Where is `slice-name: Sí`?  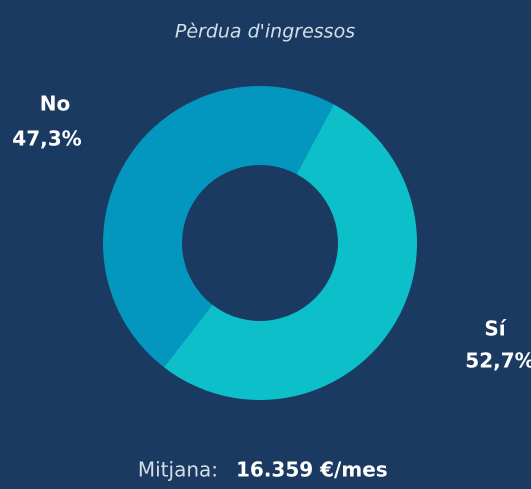
slice-name: Sí is located at coordinates (495, 329).